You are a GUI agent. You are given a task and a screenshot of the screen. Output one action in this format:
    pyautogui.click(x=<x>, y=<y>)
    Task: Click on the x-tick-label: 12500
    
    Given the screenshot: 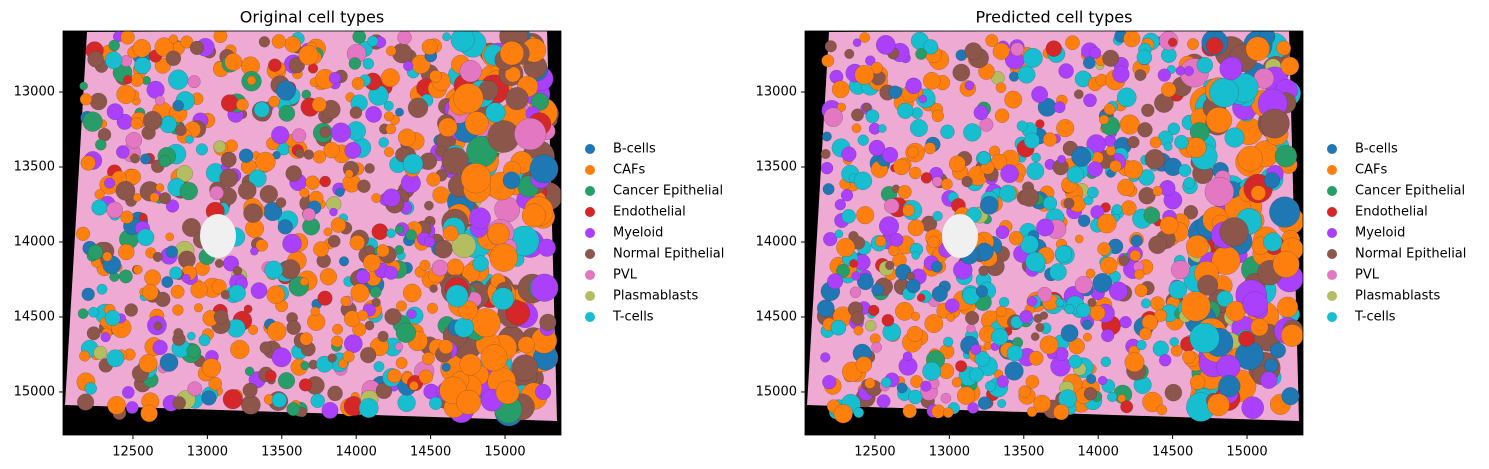 What is the action you would take?
    pyautogui.click(x=132, y=452)
    